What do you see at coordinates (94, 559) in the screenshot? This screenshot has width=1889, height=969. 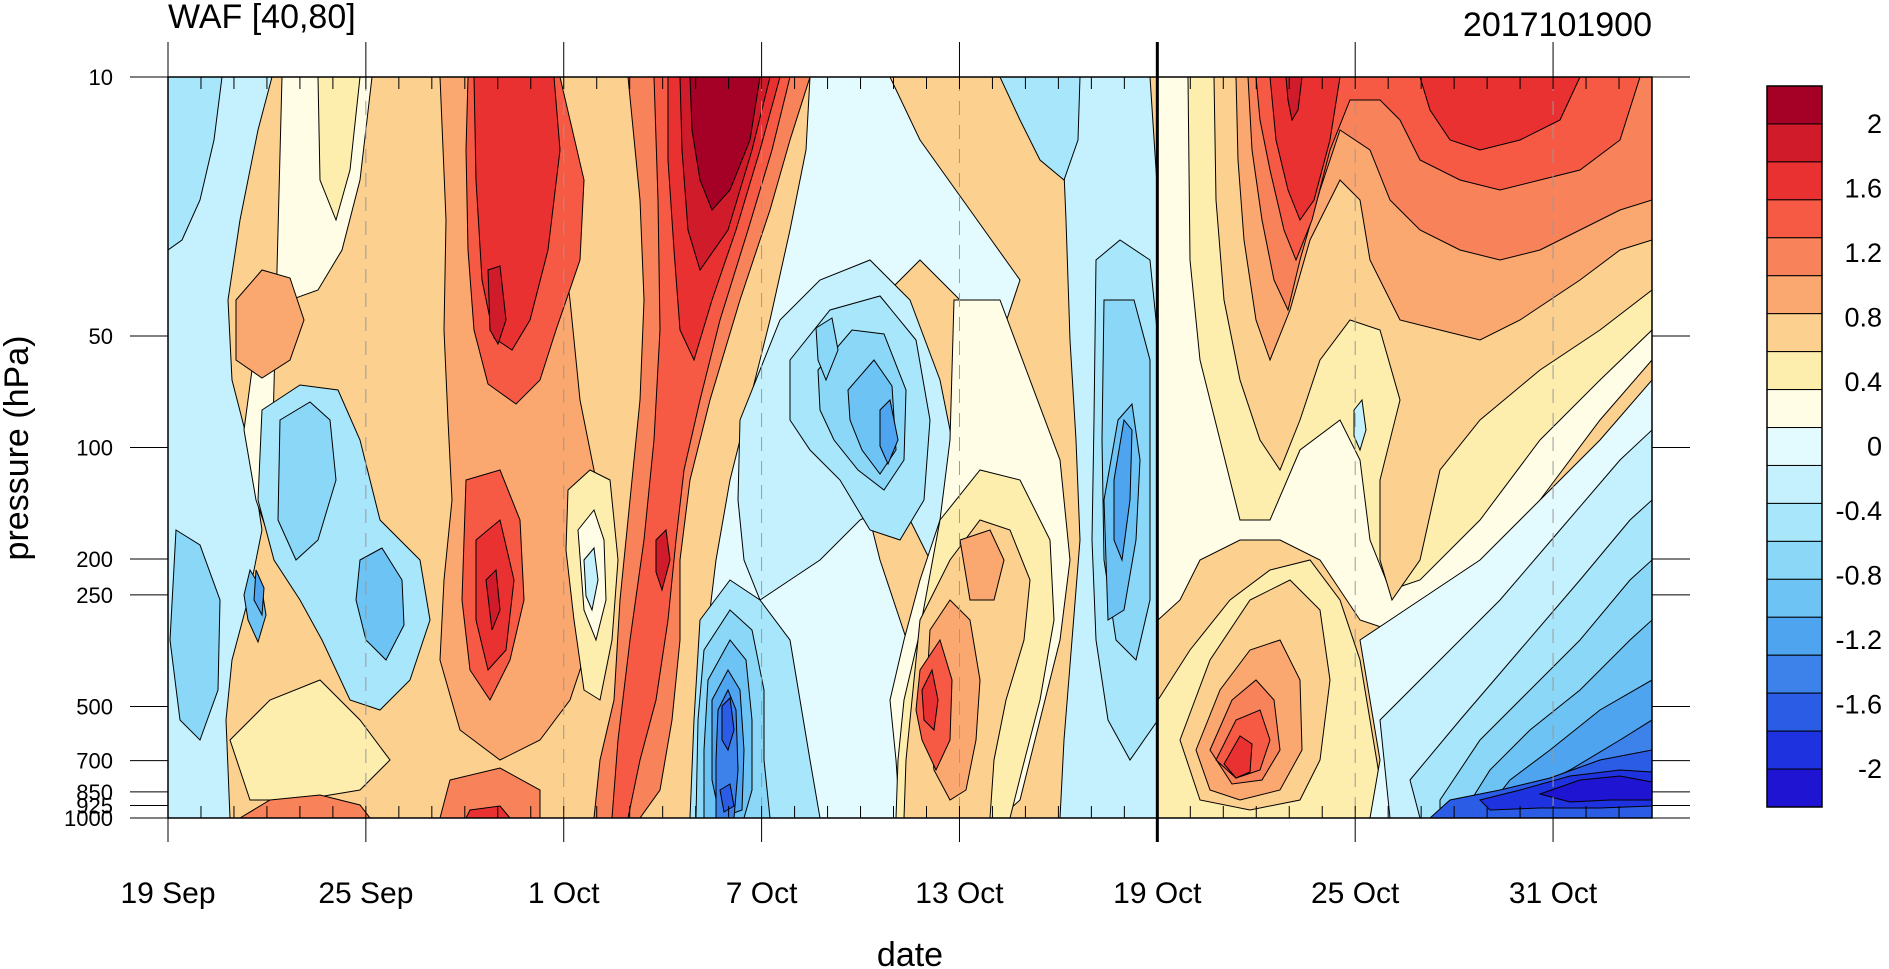 I see `y-tick-label: 200` at bounding box center [94, 559].